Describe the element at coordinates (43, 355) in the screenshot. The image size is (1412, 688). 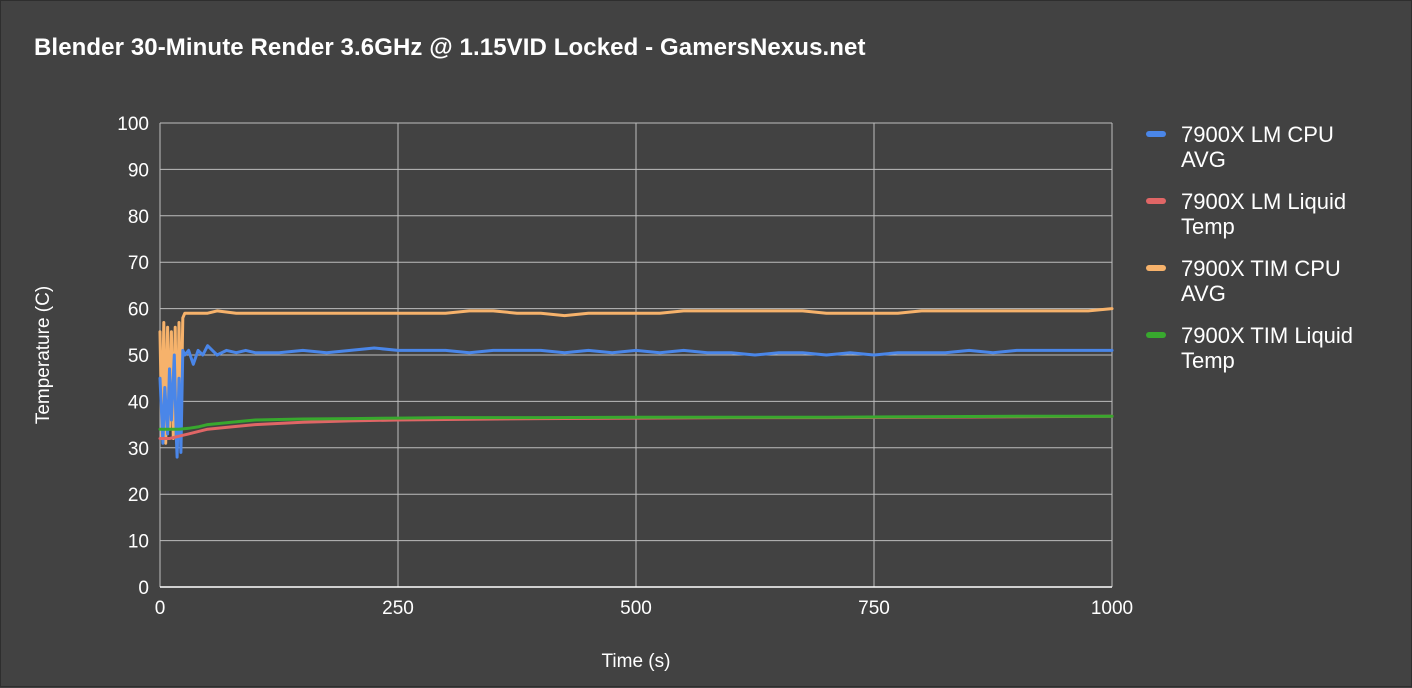
I see `y-axis-title: Temperature (C)` at that location.